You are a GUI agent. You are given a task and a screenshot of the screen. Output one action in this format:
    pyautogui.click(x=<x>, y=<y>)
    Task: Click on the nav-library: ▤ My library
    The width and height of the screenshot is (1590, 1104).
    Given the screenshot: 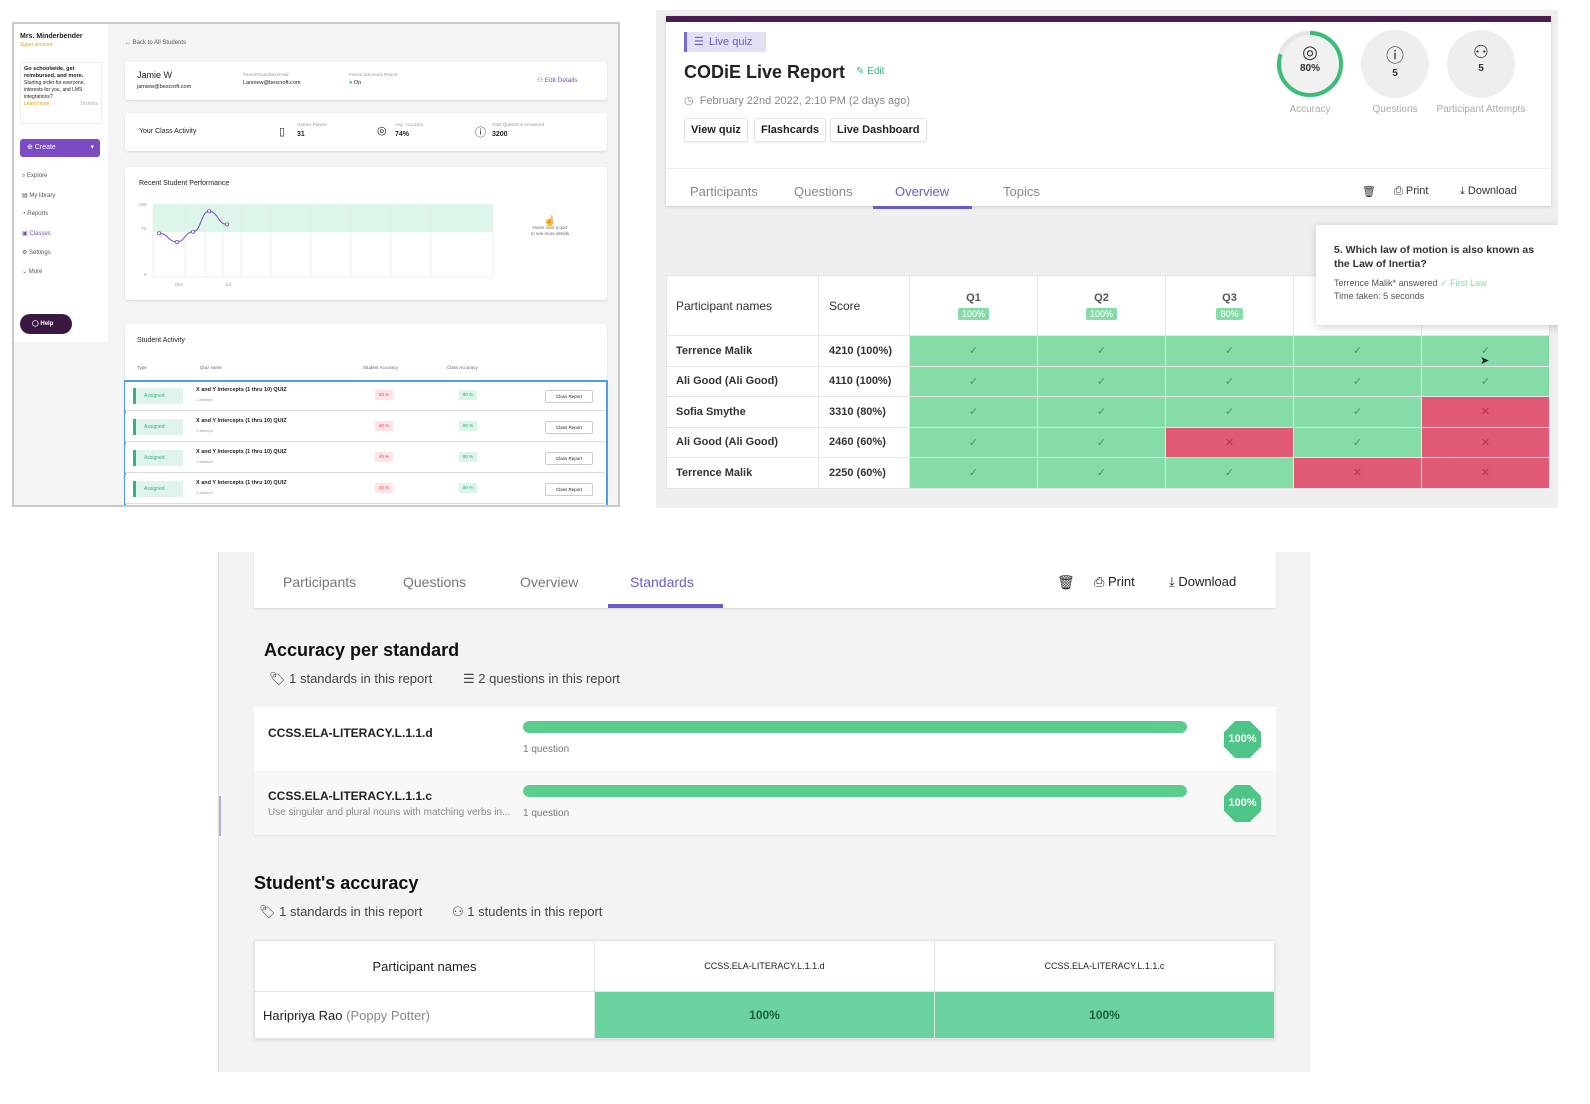 What is the action you would take?
    pyautogui.click(x=39, y=196)
    